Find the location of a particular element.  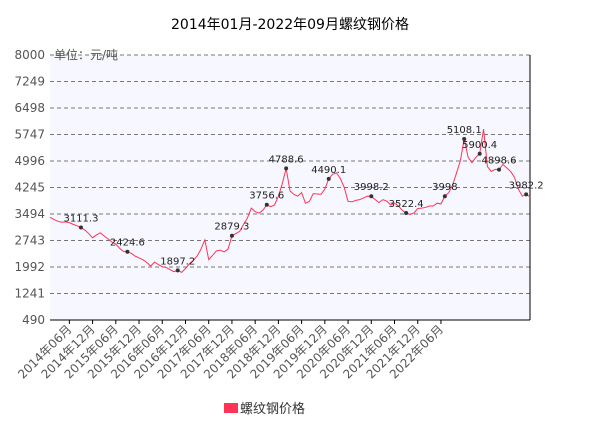

y-tick-label: 3494 is located at coordinates (29, 214).